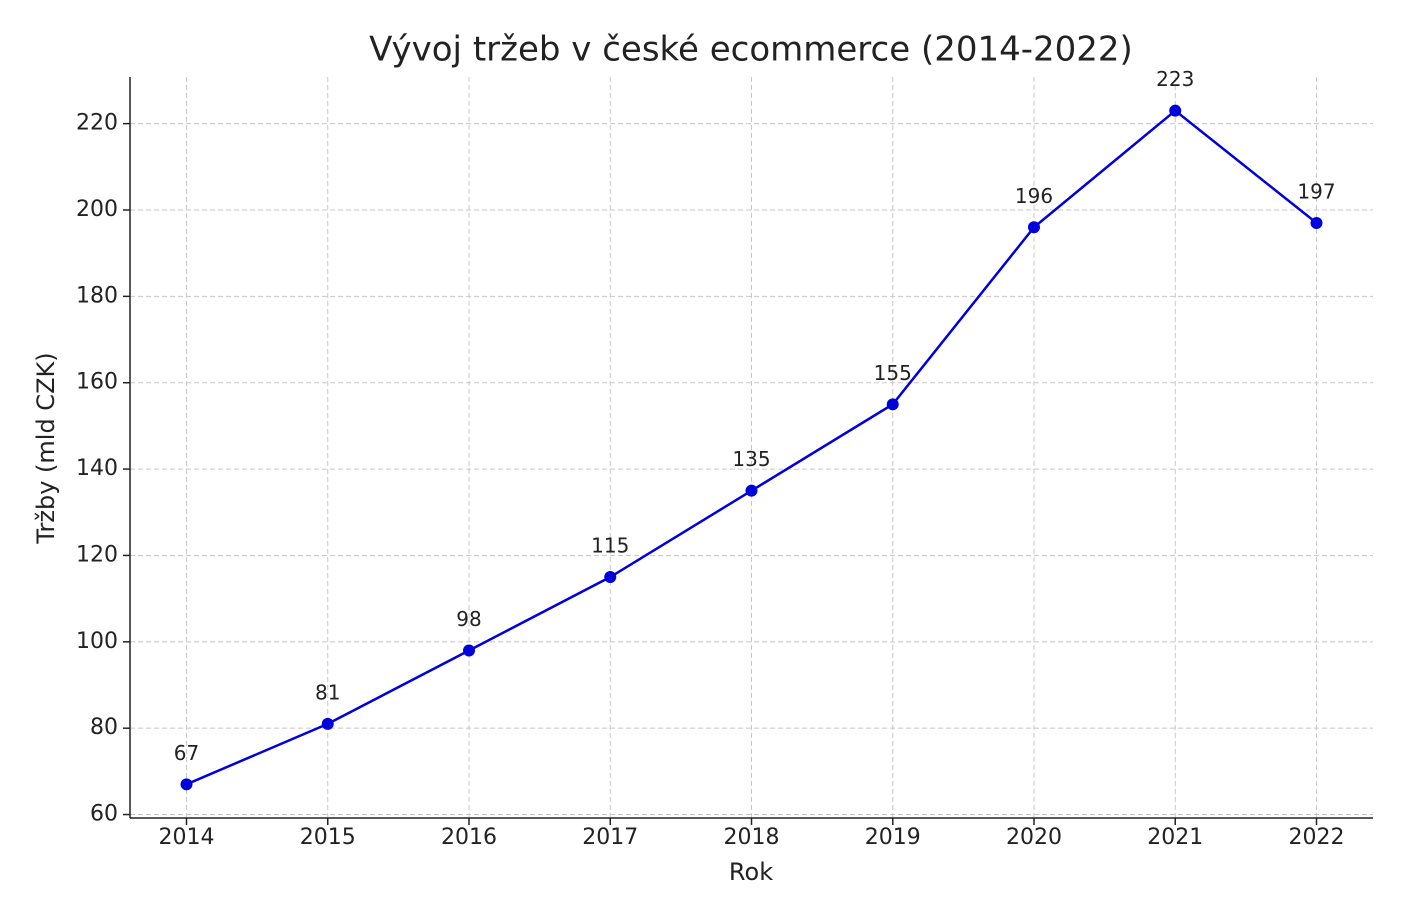  What do you see at coordinates (751, 872) in the screenshot?
I see `x-axis-label: Rok` at bounding box center [751, 872].